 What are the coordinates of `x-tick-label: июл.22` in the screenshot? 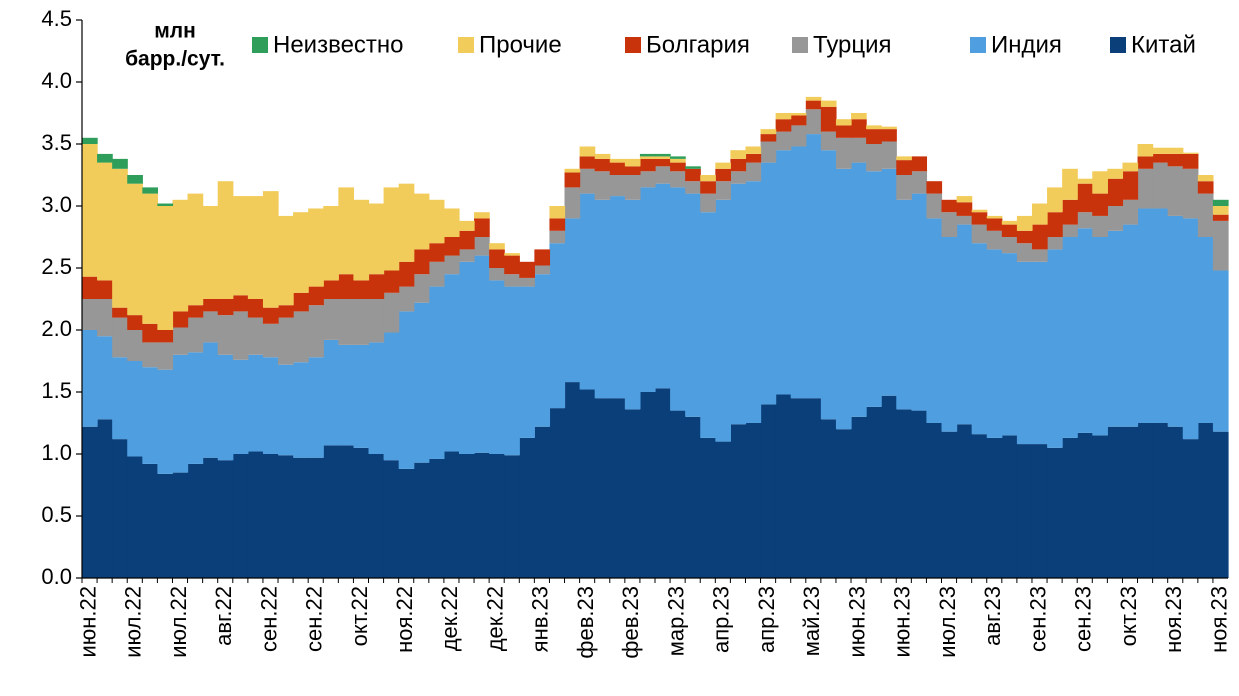 It's located at (133, 622).